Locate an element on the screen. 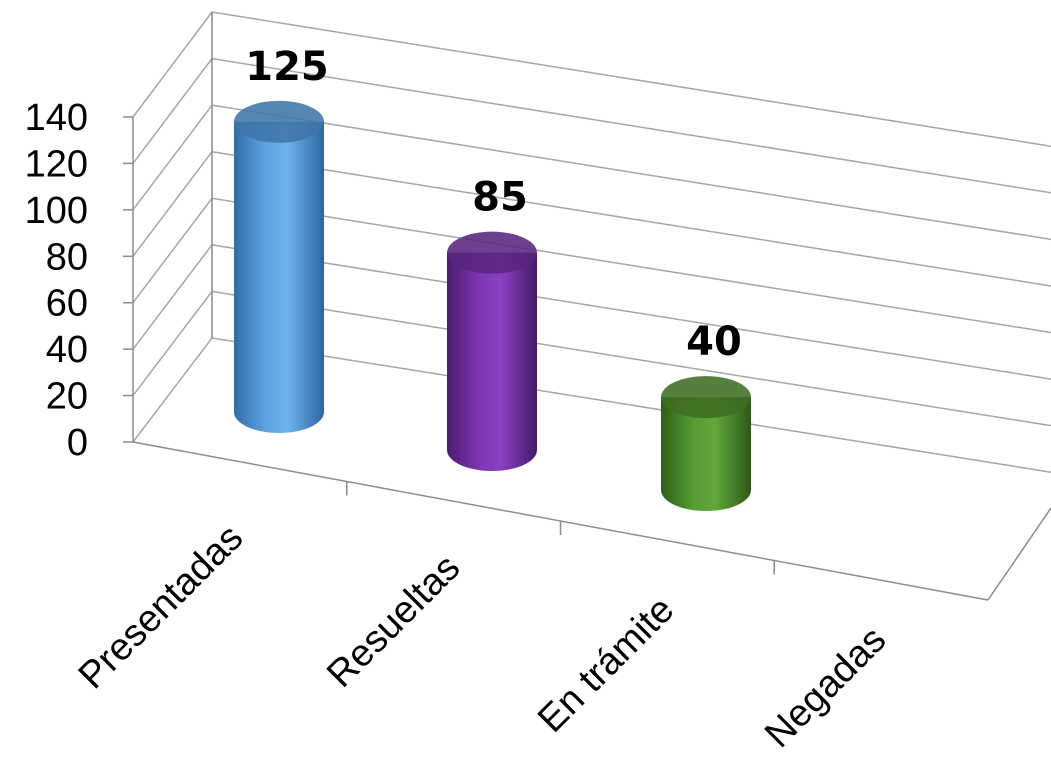 The image size is (1051, 758). category-label: Negadas is located at coordinates (825, 687).